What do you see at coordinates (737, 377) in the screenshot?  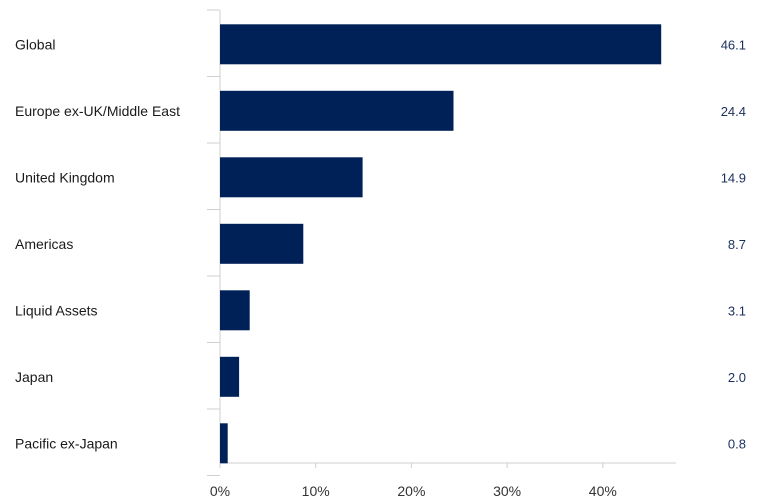 I see `value-label: 2.0` at bounding box center [737, 377].